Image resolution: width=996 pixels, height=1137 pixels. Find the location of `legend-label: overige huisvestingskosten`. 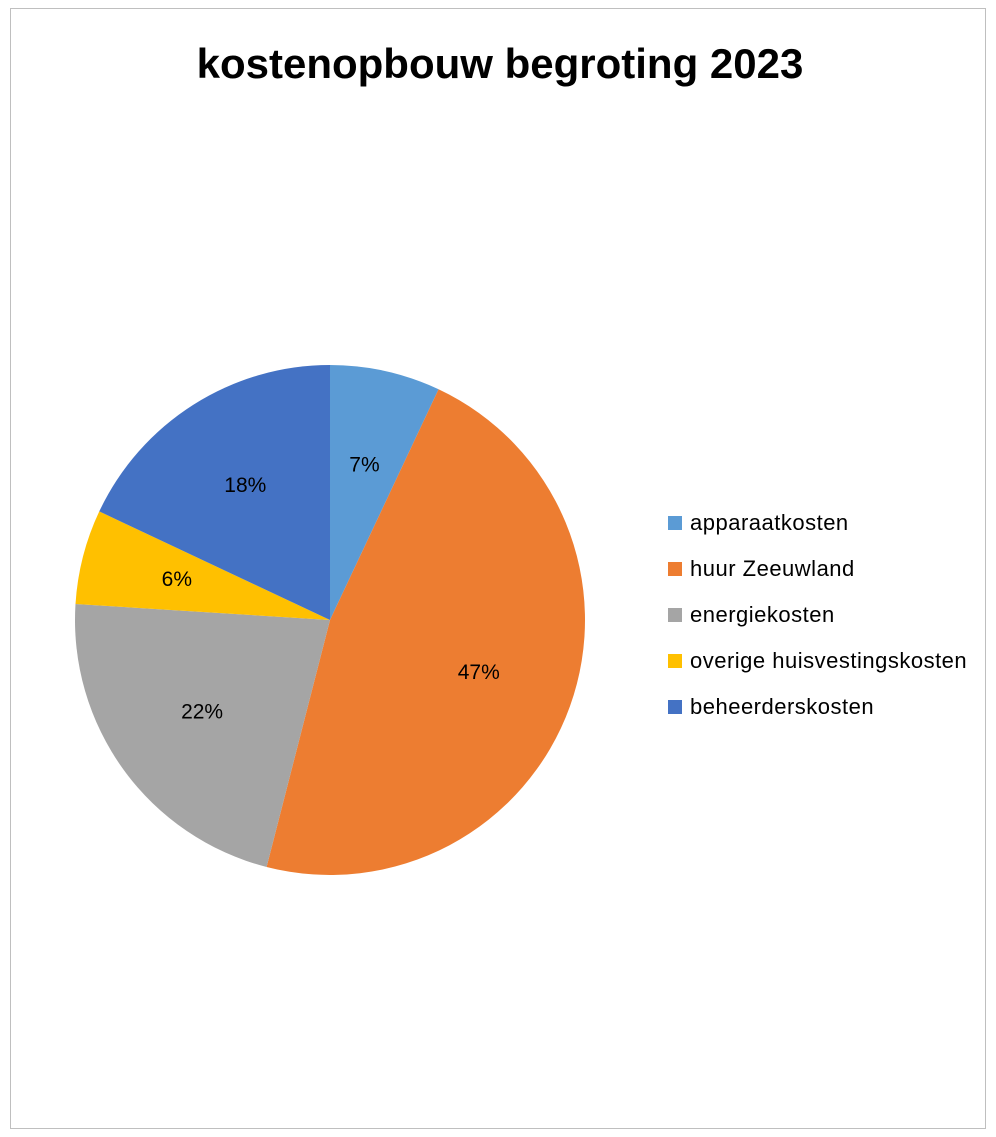

legend-label: overige huisvestingskosten is located at coordinates (829, 660).